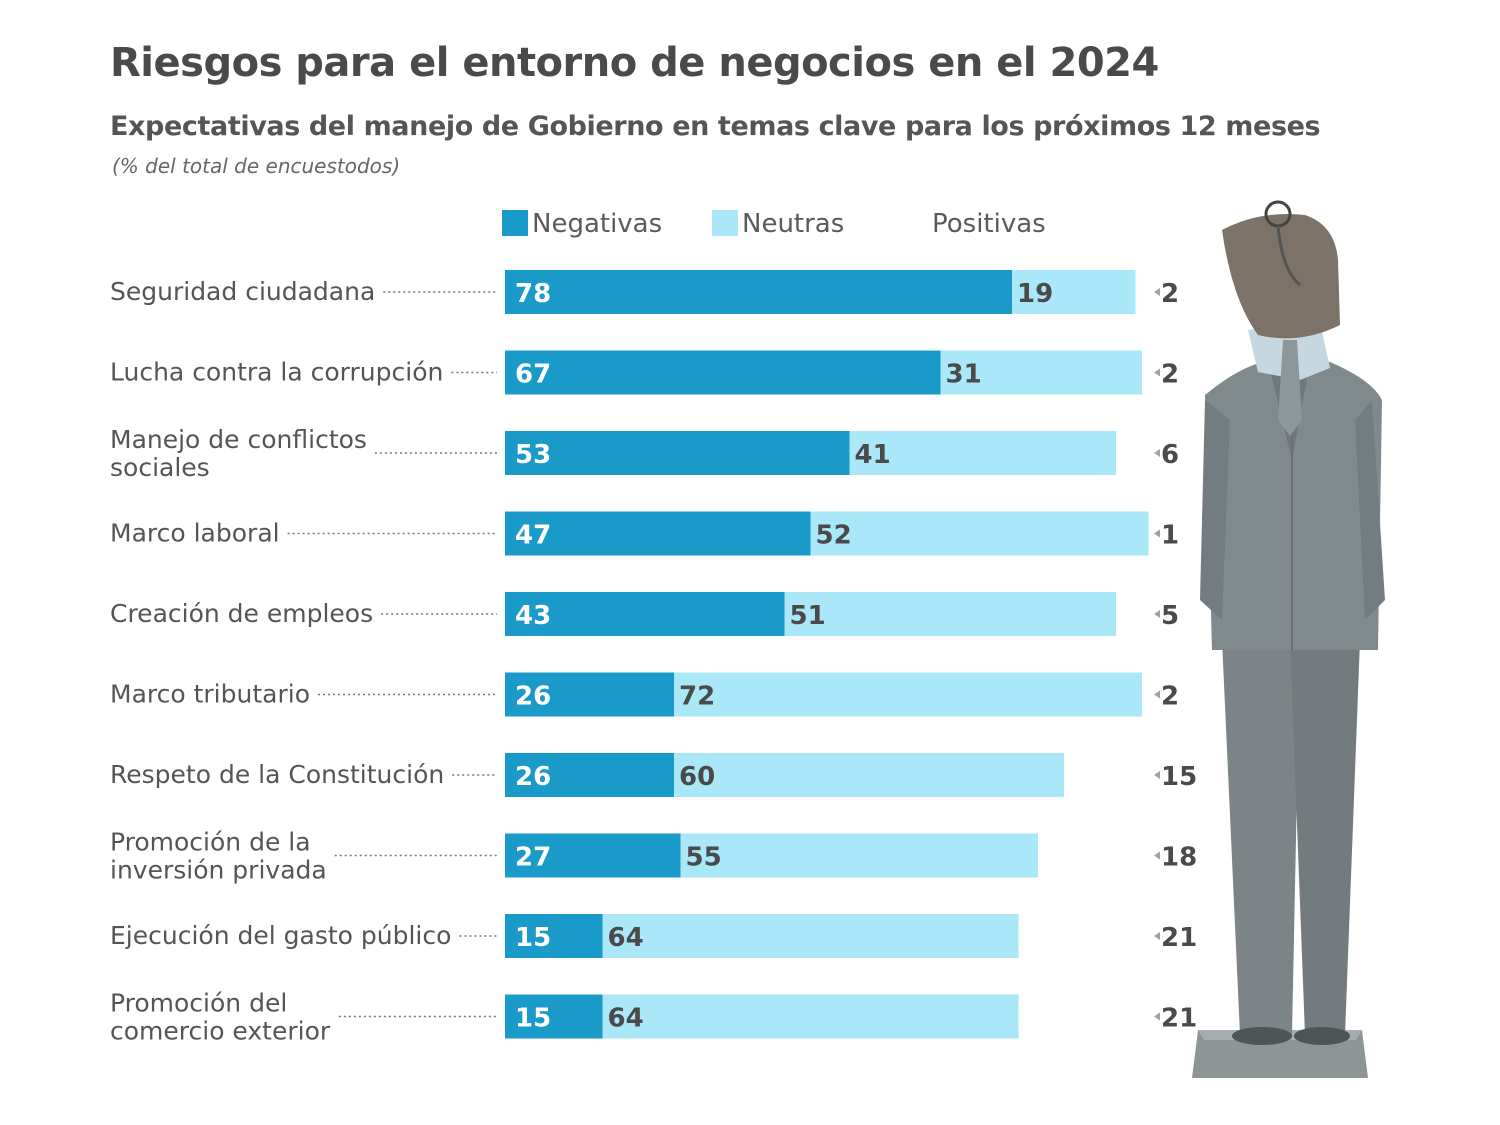  Describe the element at coordinates (533, 294) in the screenshot. I see `value-label-negativas: 78` at that location.